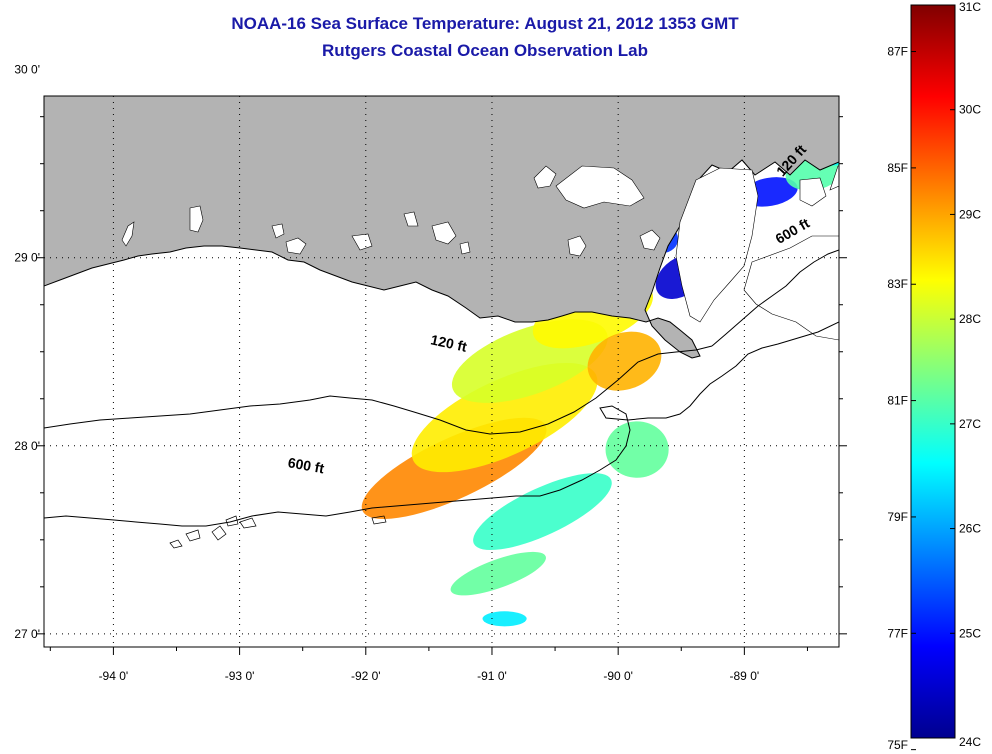  I want to click on colorbar-label-c: 25C, so click(970, 633).